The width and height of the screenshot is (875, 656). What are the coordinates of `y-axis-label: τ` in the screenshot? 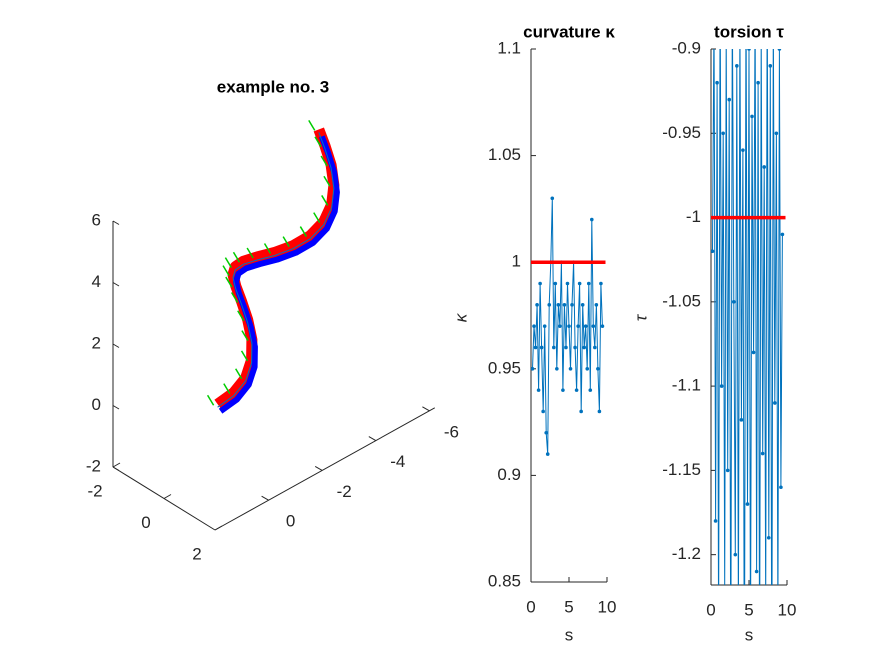 It's located at (640, 317).